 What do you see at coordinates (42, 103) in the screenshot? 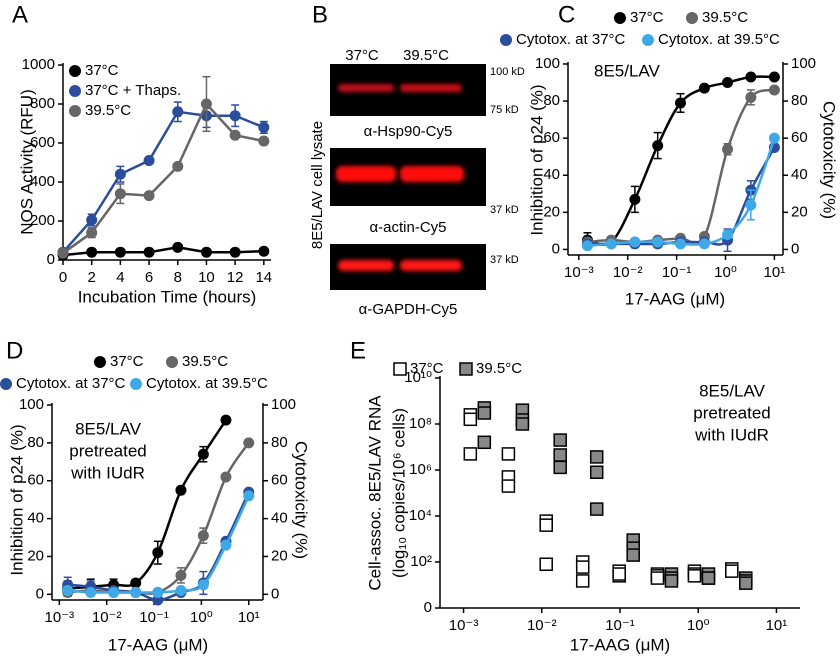
I see `y-tick-label: 800` at bounding box center [42, 103].